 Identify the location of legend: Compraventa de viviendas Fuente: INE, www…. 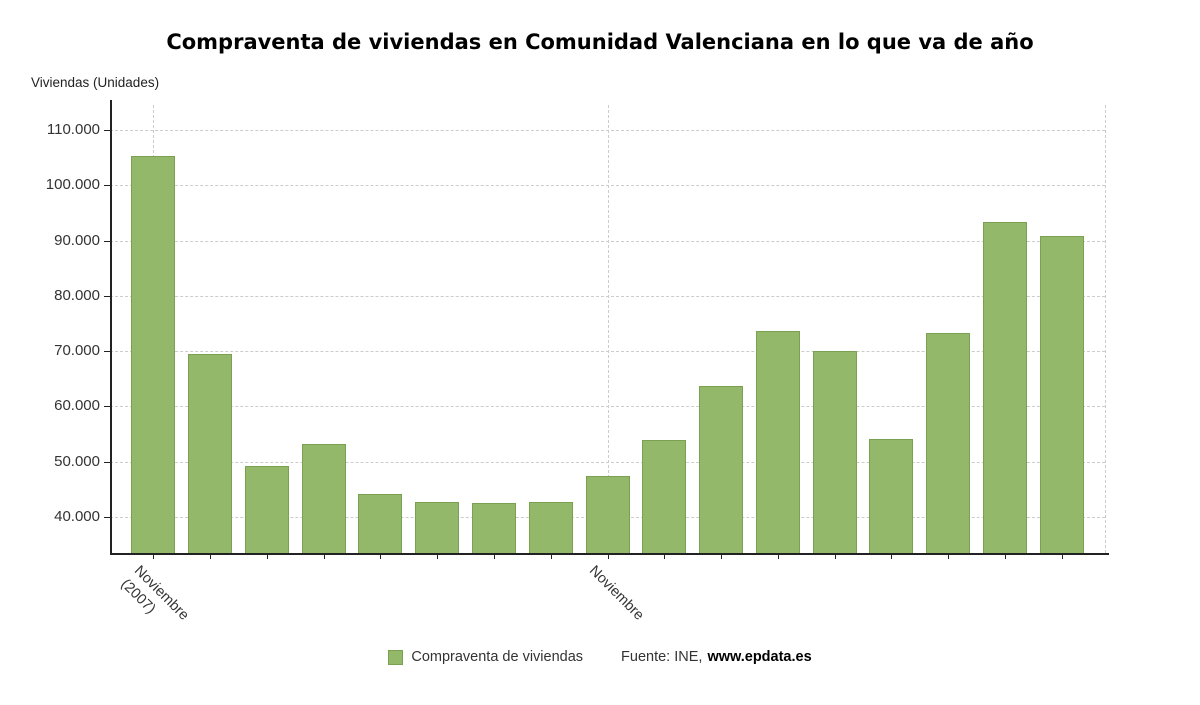
(600, 657).